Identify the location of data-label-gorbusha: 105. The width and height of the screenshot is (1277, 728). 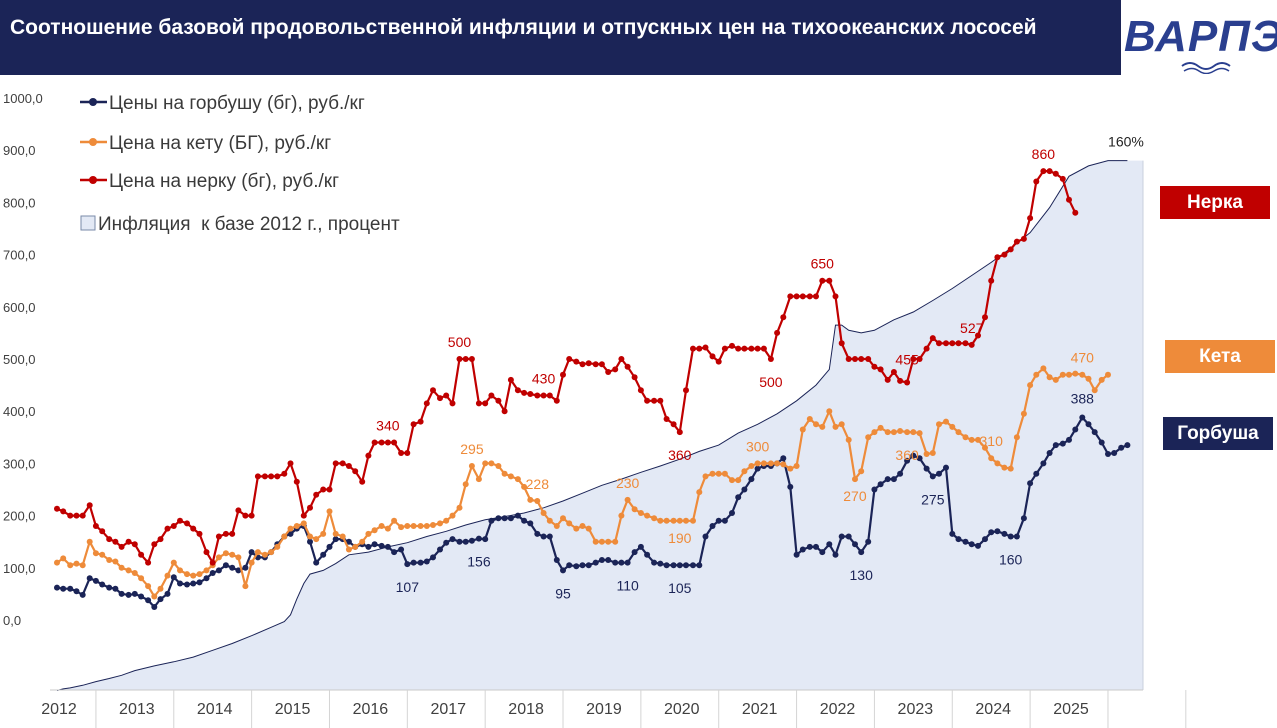
(680, 588).